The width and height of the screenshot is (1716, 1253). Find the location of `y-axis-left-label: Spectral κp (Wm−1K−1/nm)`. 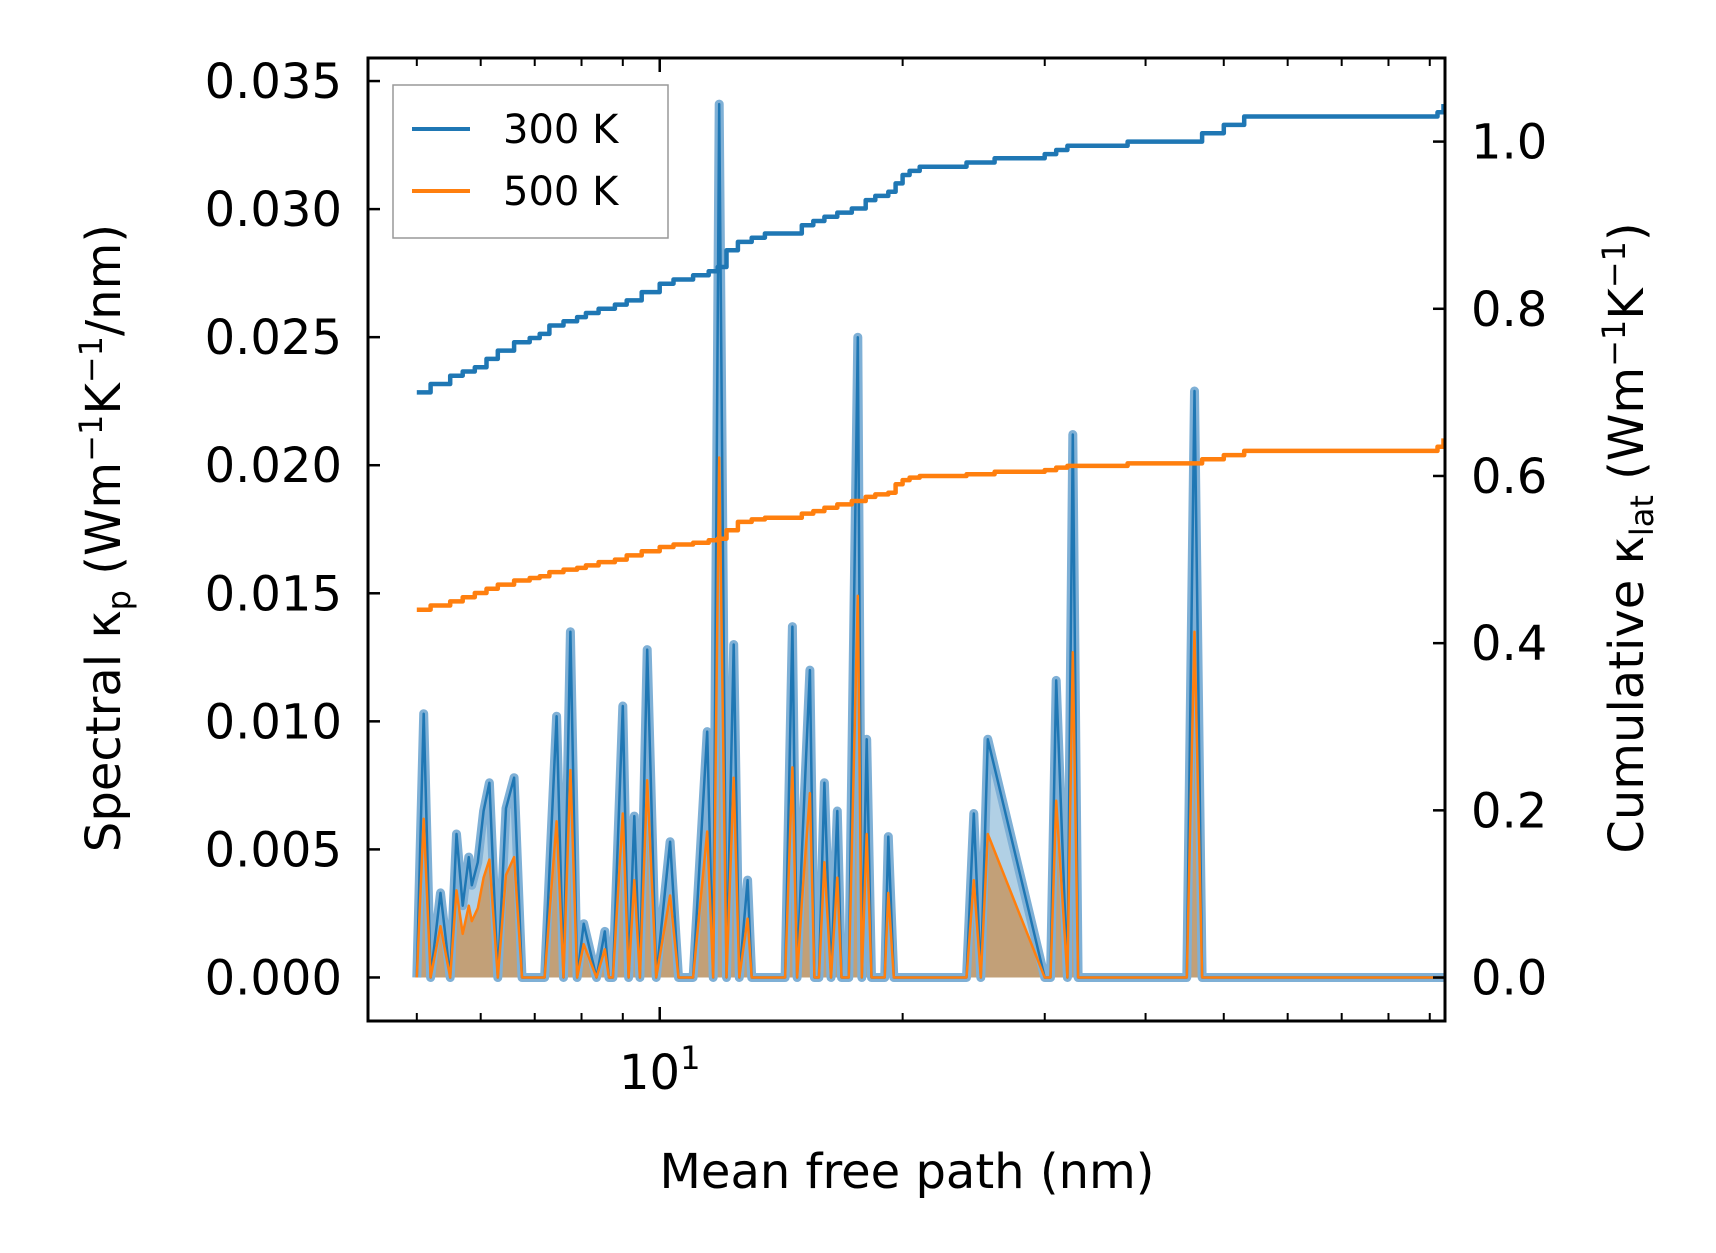

y-axis-left-label: Spectral κp (Wm−1K−1/nm) is located at coordinates (105, 538).